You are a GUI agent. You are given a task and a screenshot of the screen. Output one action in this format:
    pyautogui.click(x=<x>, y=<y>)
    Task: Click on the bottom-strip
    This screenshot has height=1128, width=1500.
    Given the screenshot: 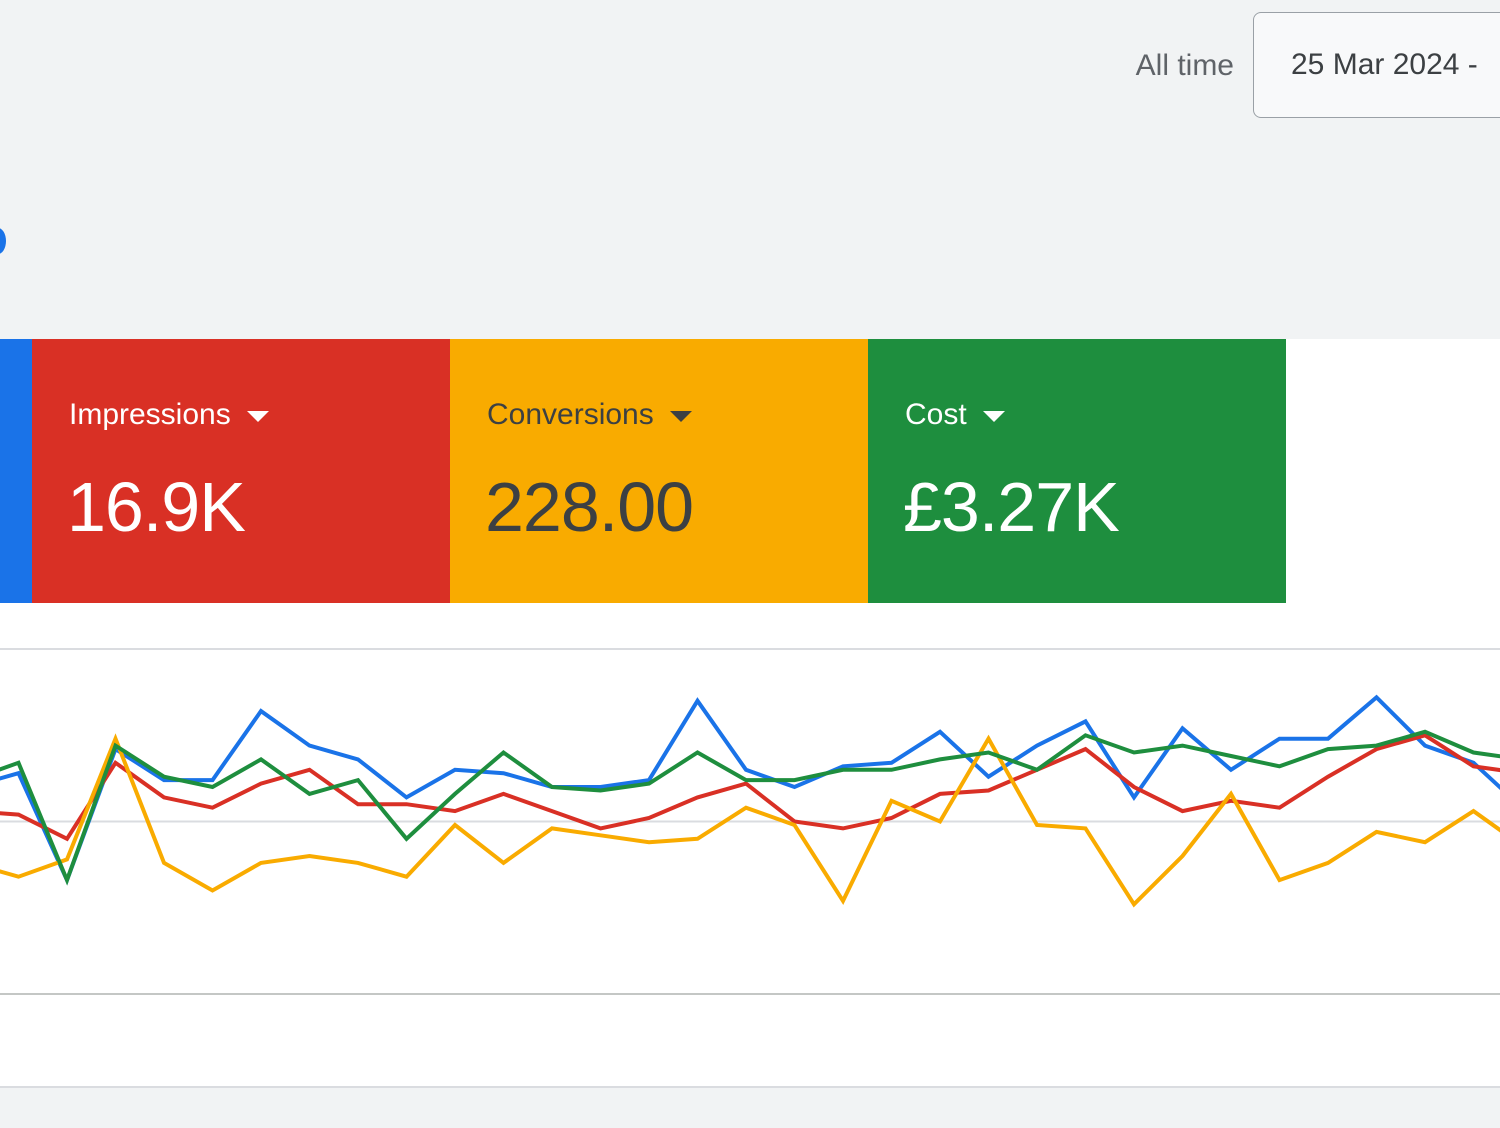 What is the action you would take?
    pyautogui.click(x=750, y=1107)
    